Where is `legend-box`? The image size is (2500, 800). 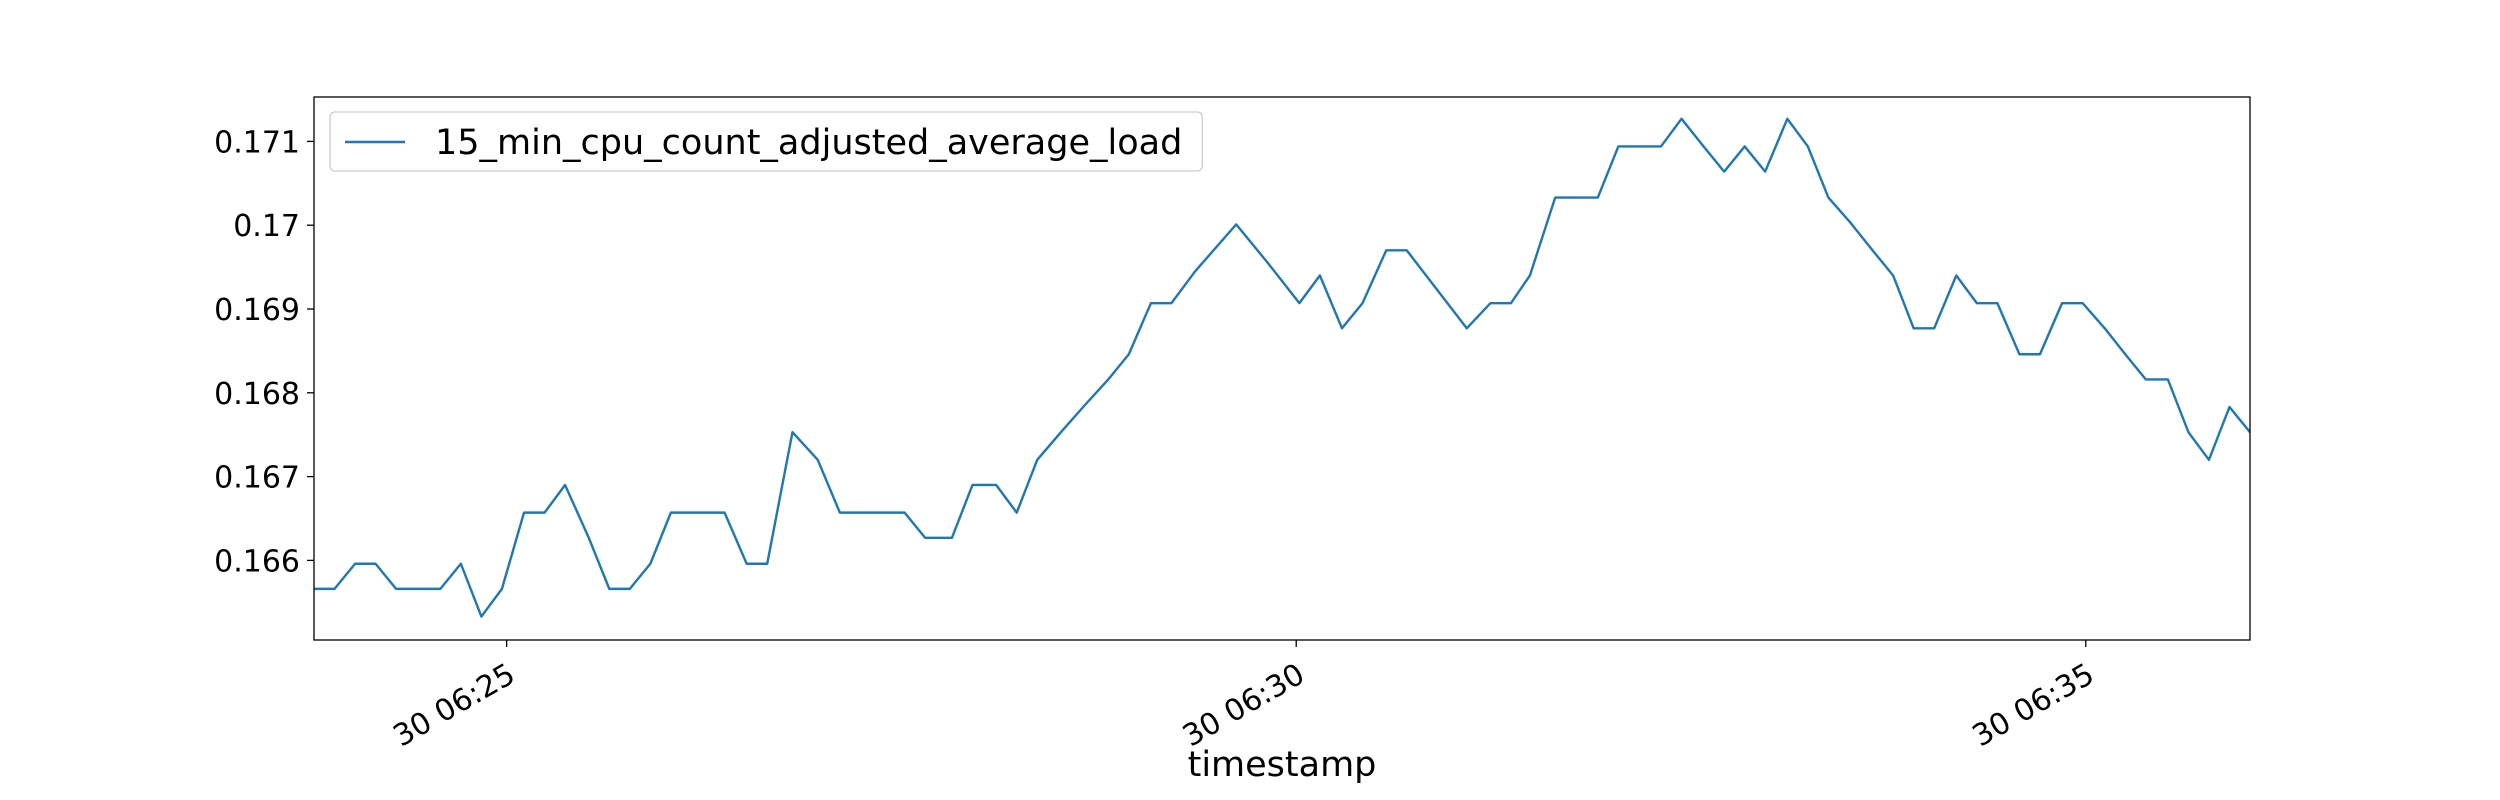
legend-box is located at coordinates (766, 141).